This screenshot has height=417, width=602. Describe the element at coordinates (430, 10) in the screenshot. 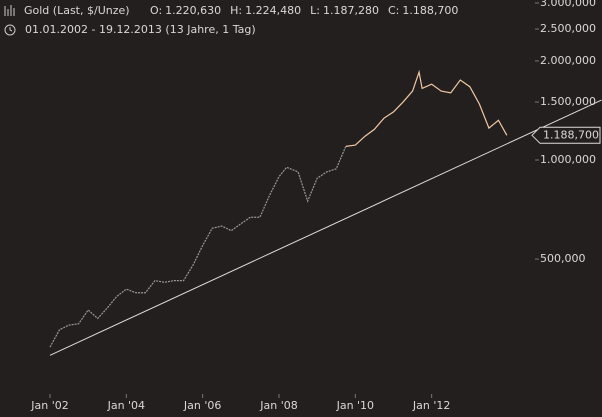

I see `ohlc-value: 1.188,700` at that location.